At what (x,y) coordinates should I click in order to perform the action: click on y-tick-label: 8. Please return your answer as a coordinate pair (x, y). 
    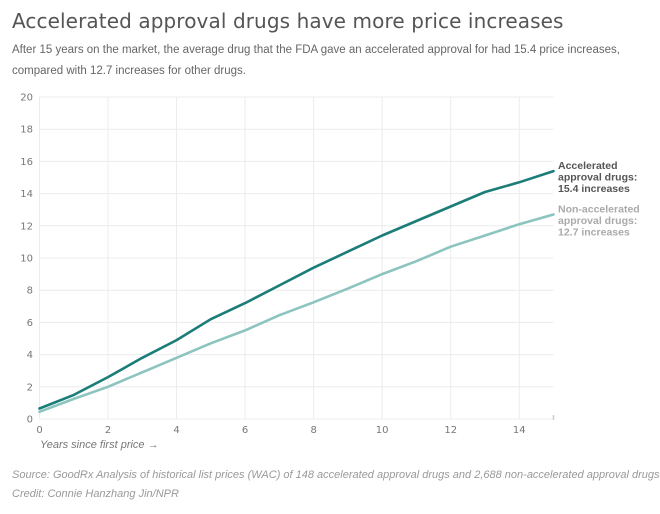
    Looking at the image, I should click on (30, 291).